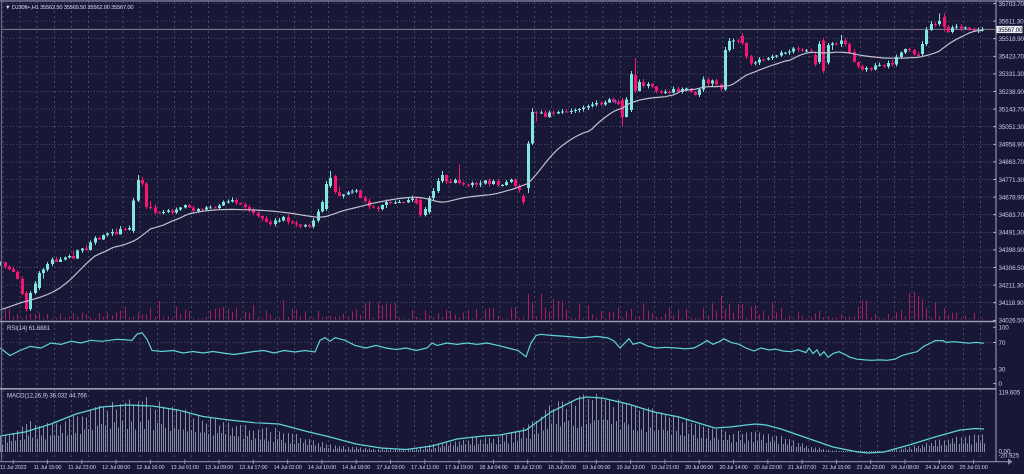 The width and height of the screenshot is (1024, 474). I want to click on svg-text: 21 Jul 23:00, so click(871, 468).